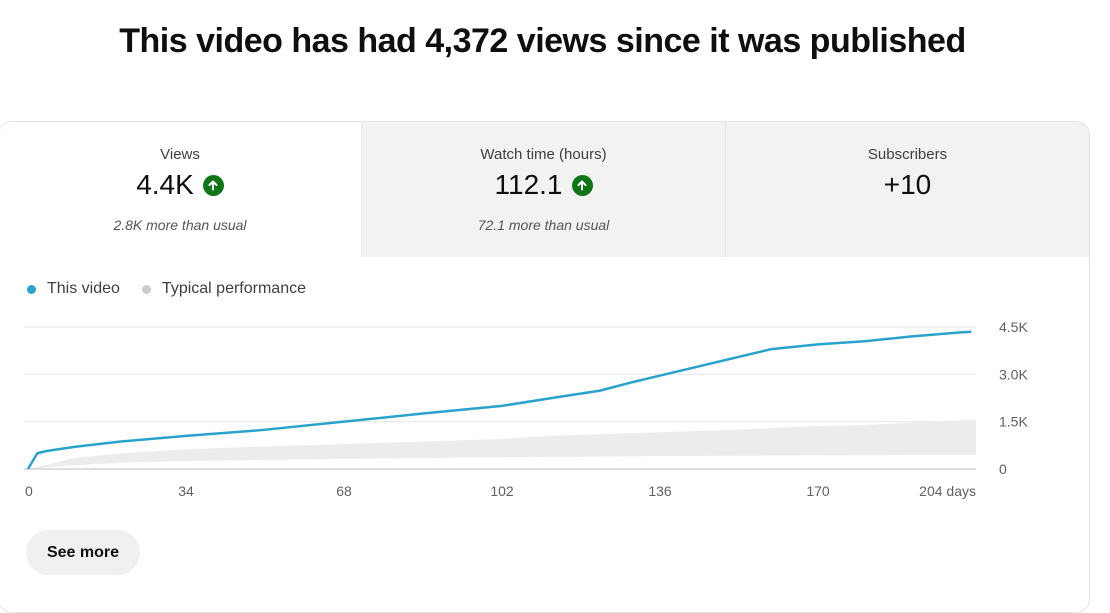 The width and height of the screenshot is (1110, 613). What do you see at coordinates (31, 289) in the screenshot?
I see `this-video-dot-icon` at bounding box center [31, 289].